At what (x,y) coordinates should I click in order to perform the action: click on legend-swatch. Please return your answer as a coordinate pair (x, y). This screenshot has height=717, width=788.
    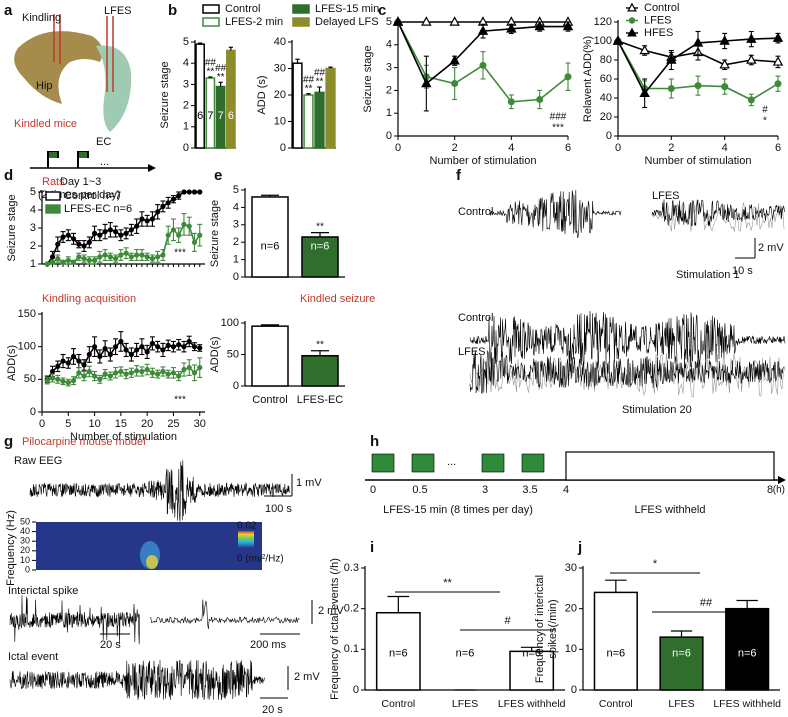
    Looking at the image, I should click on (53, 209).